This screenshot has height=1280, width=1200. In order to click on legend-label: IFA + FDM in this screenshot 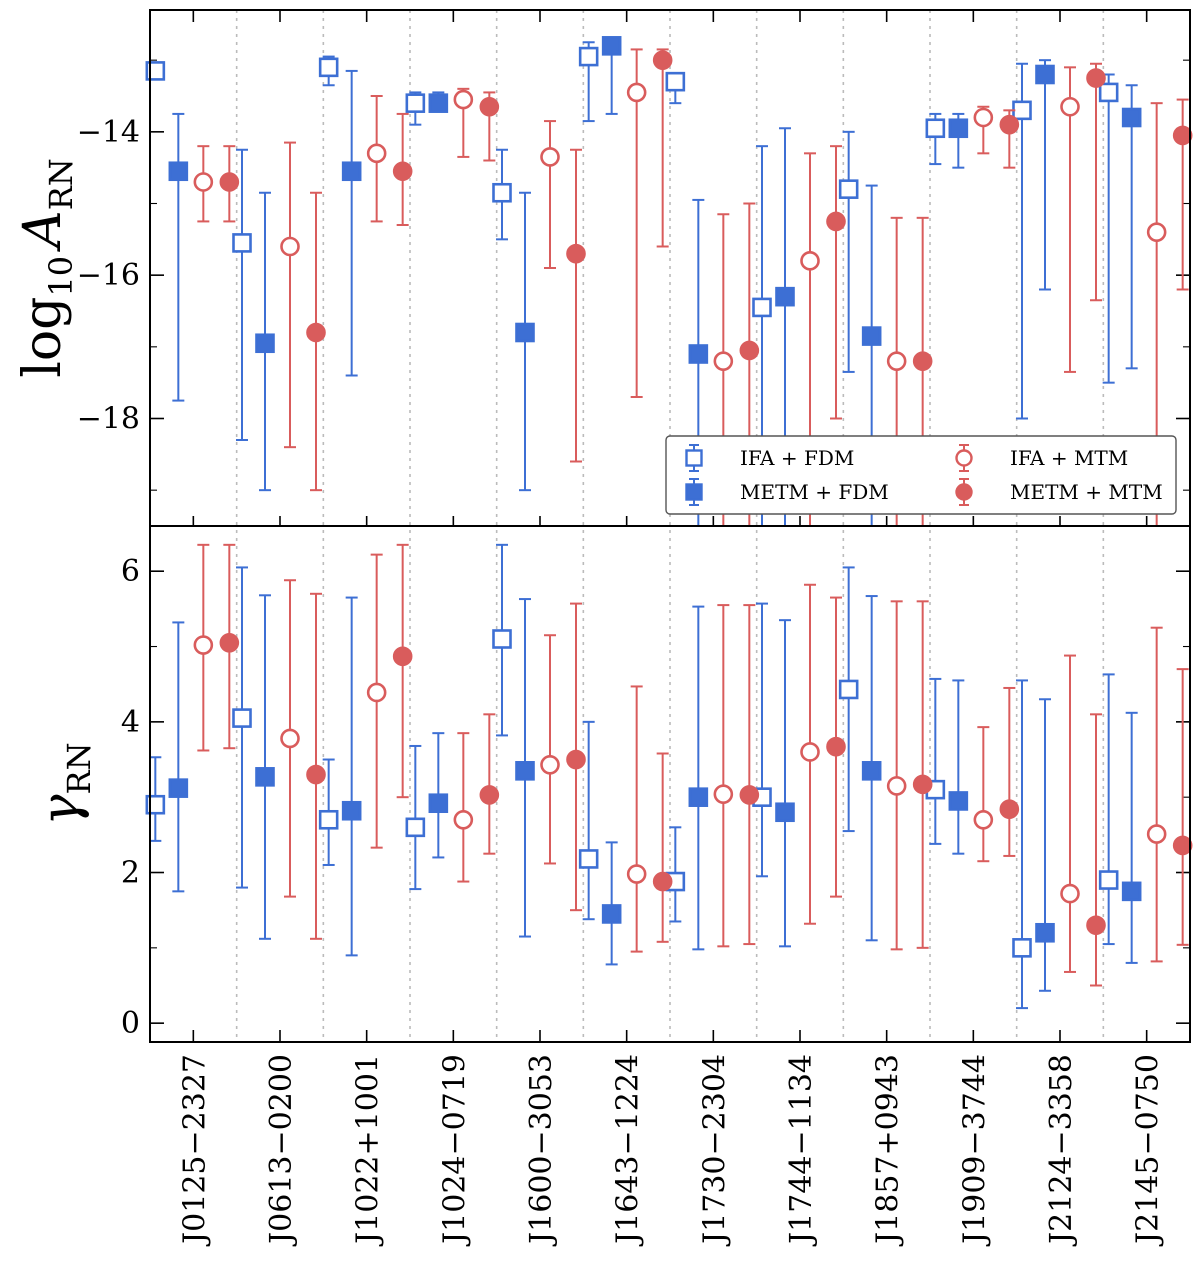, I will do `click(797, 458)`.